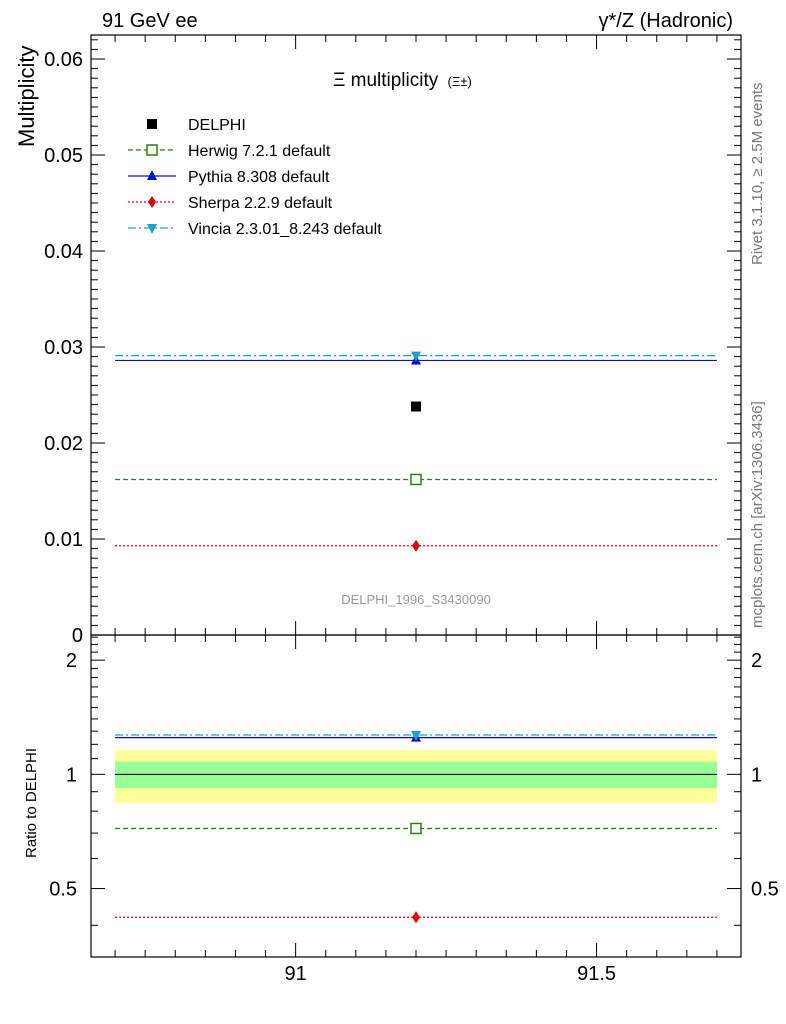 Image resolution: width=786 pixels, height=1024 pixels. Describe the element at coordinates (63, 252) in the screenshot. I see `y-tick-label: 0.04` at that location.